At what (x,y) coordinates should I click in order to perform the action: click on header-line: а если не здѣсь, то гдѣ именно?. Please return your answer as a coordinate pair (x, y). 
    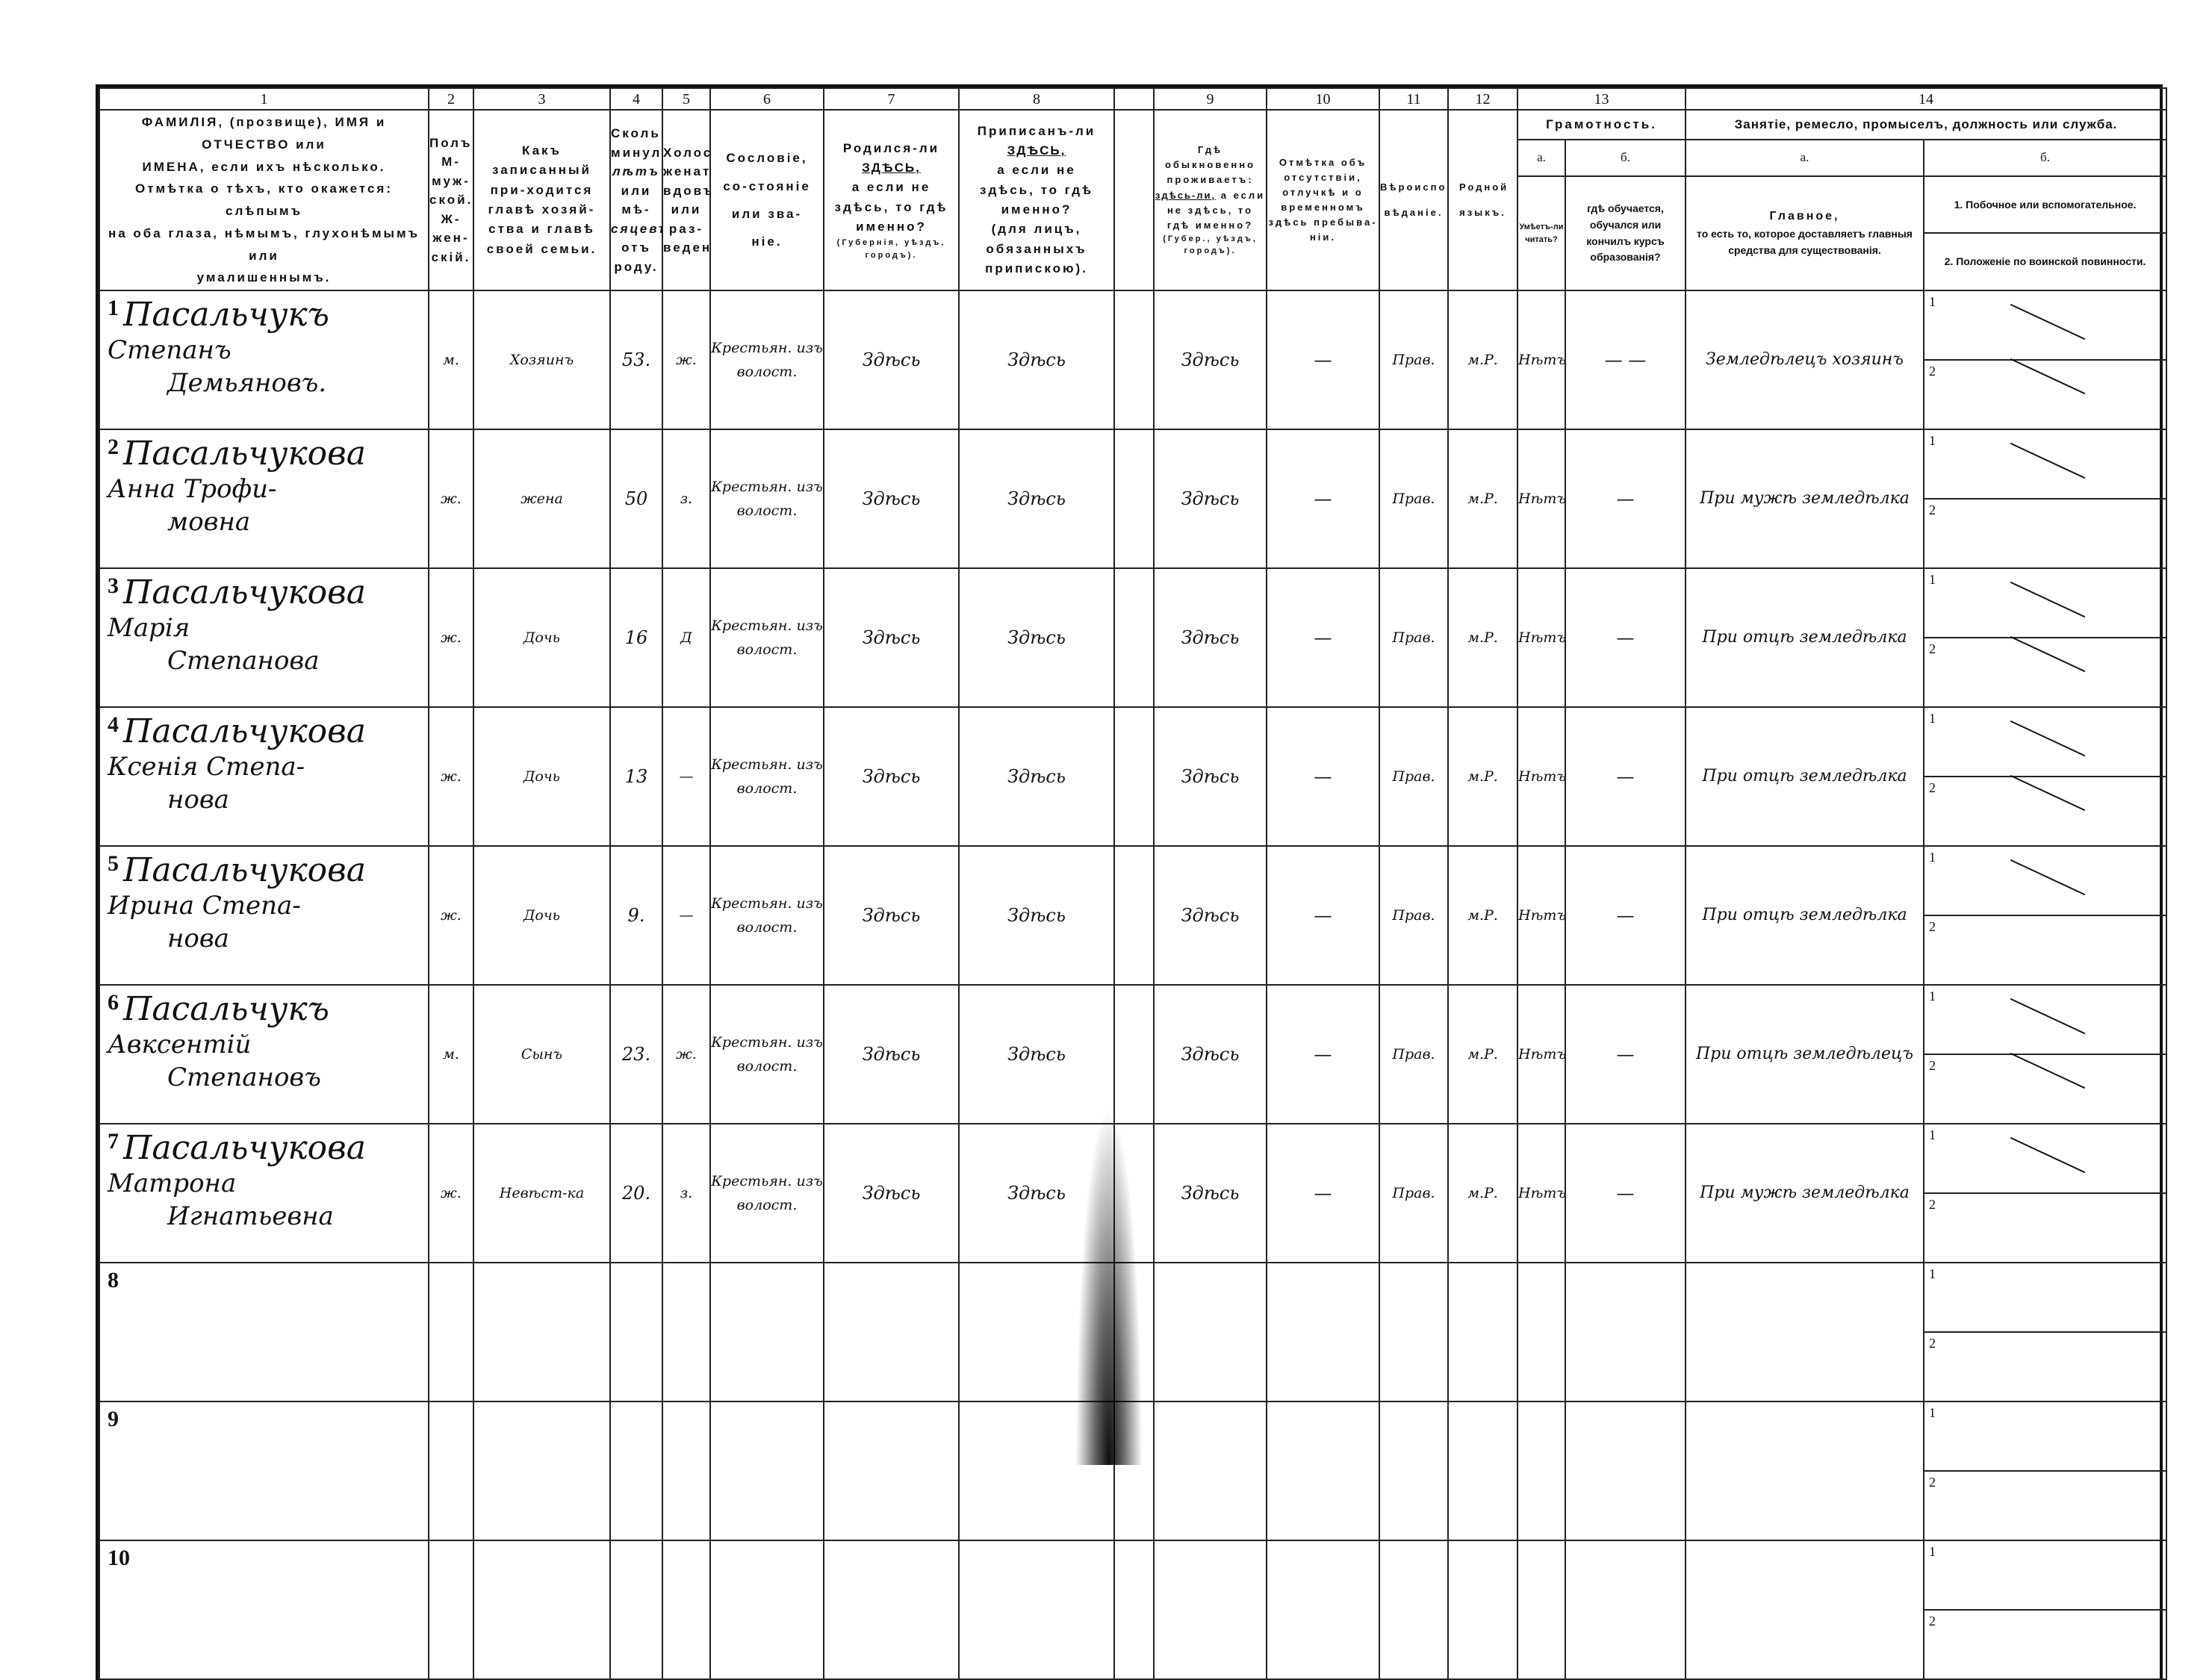
    Looking at the image, I should click on (891, 207).